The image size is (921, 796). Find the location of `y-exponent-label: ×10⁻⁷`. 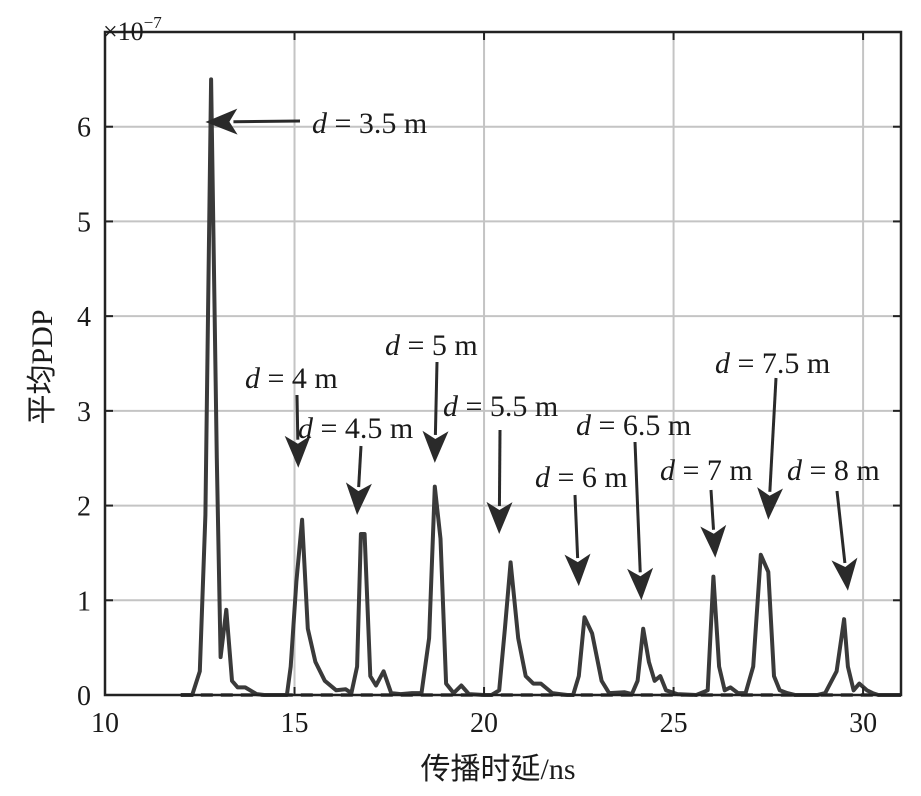

y-exponent-label: ×10⁻⁷ is located at coordinates (132, 29).